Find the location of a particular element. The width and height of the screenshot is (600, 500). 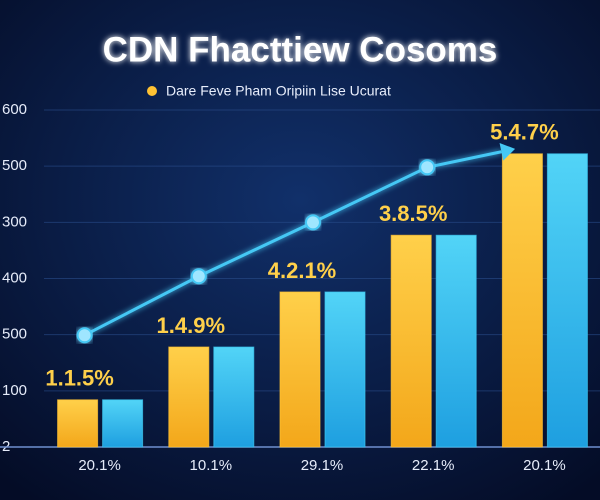

data-annotation: 1.1.5% is located at coordinates (79, 378).